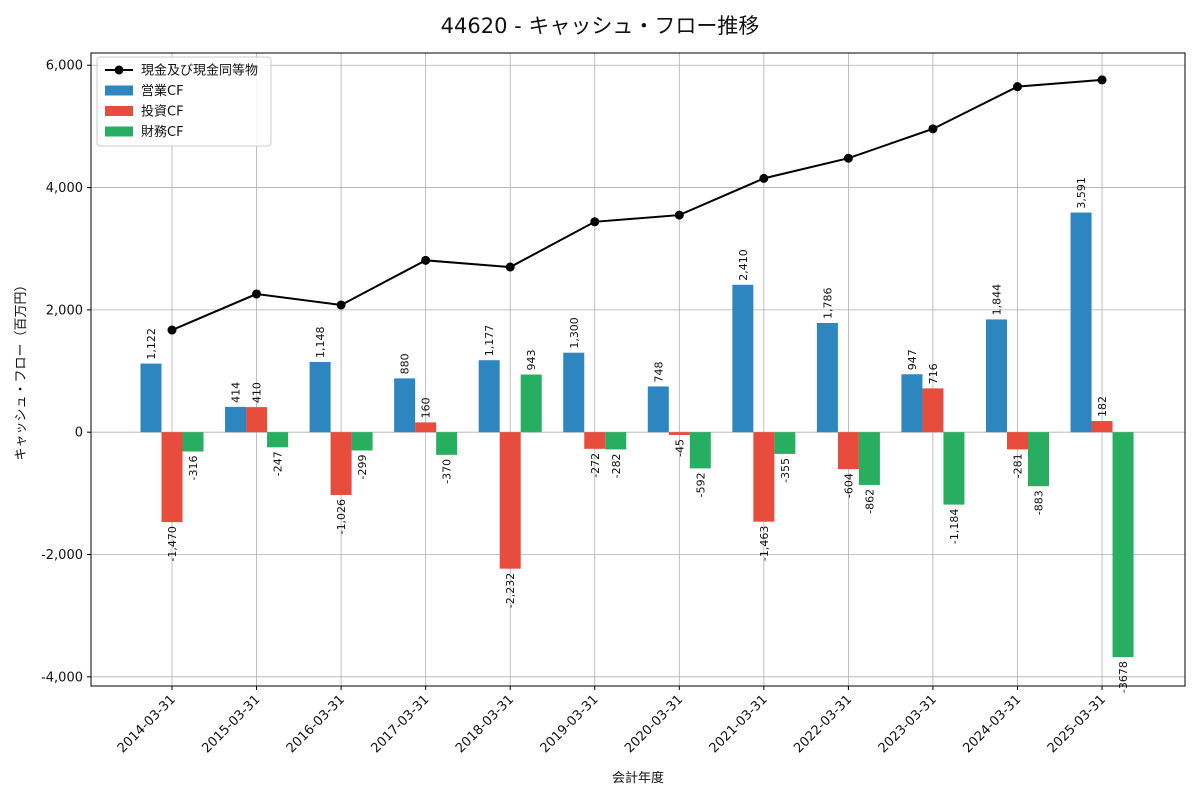 The width and height of the screenshot is (1200, 800). I want to click on bar-value-label: -3678, so click(1123, 677).